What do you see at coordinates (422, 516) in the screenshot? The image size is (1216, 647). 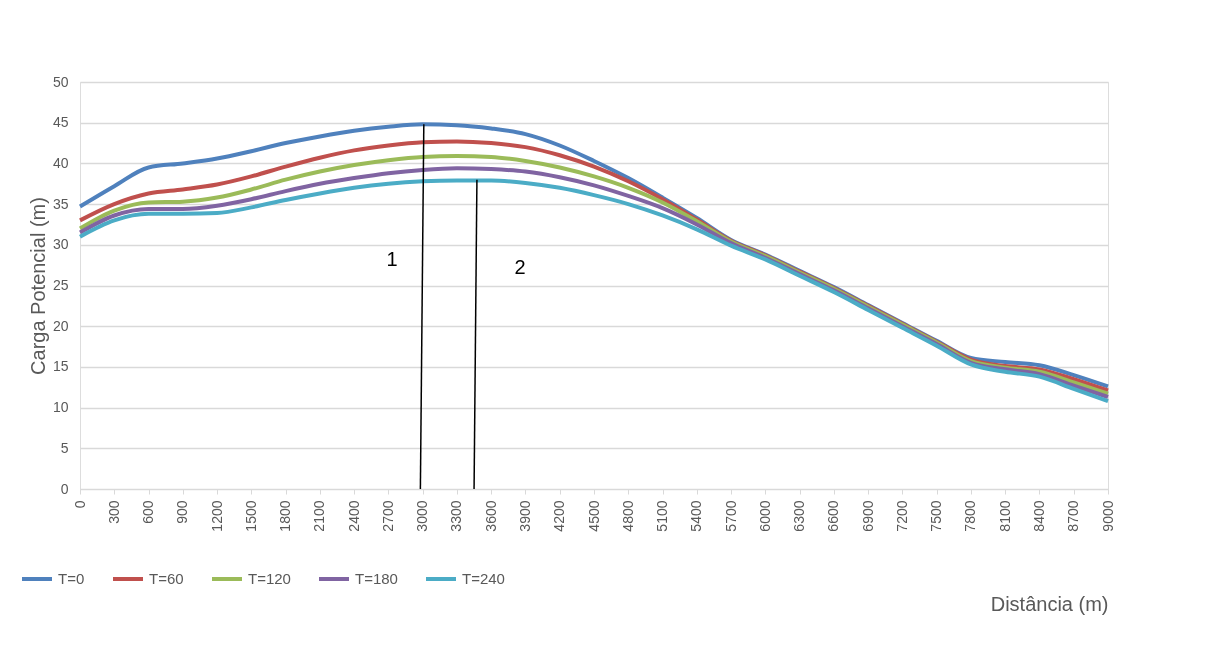 I see `x-tick-label: 3000` at bounding box center [422, 516].